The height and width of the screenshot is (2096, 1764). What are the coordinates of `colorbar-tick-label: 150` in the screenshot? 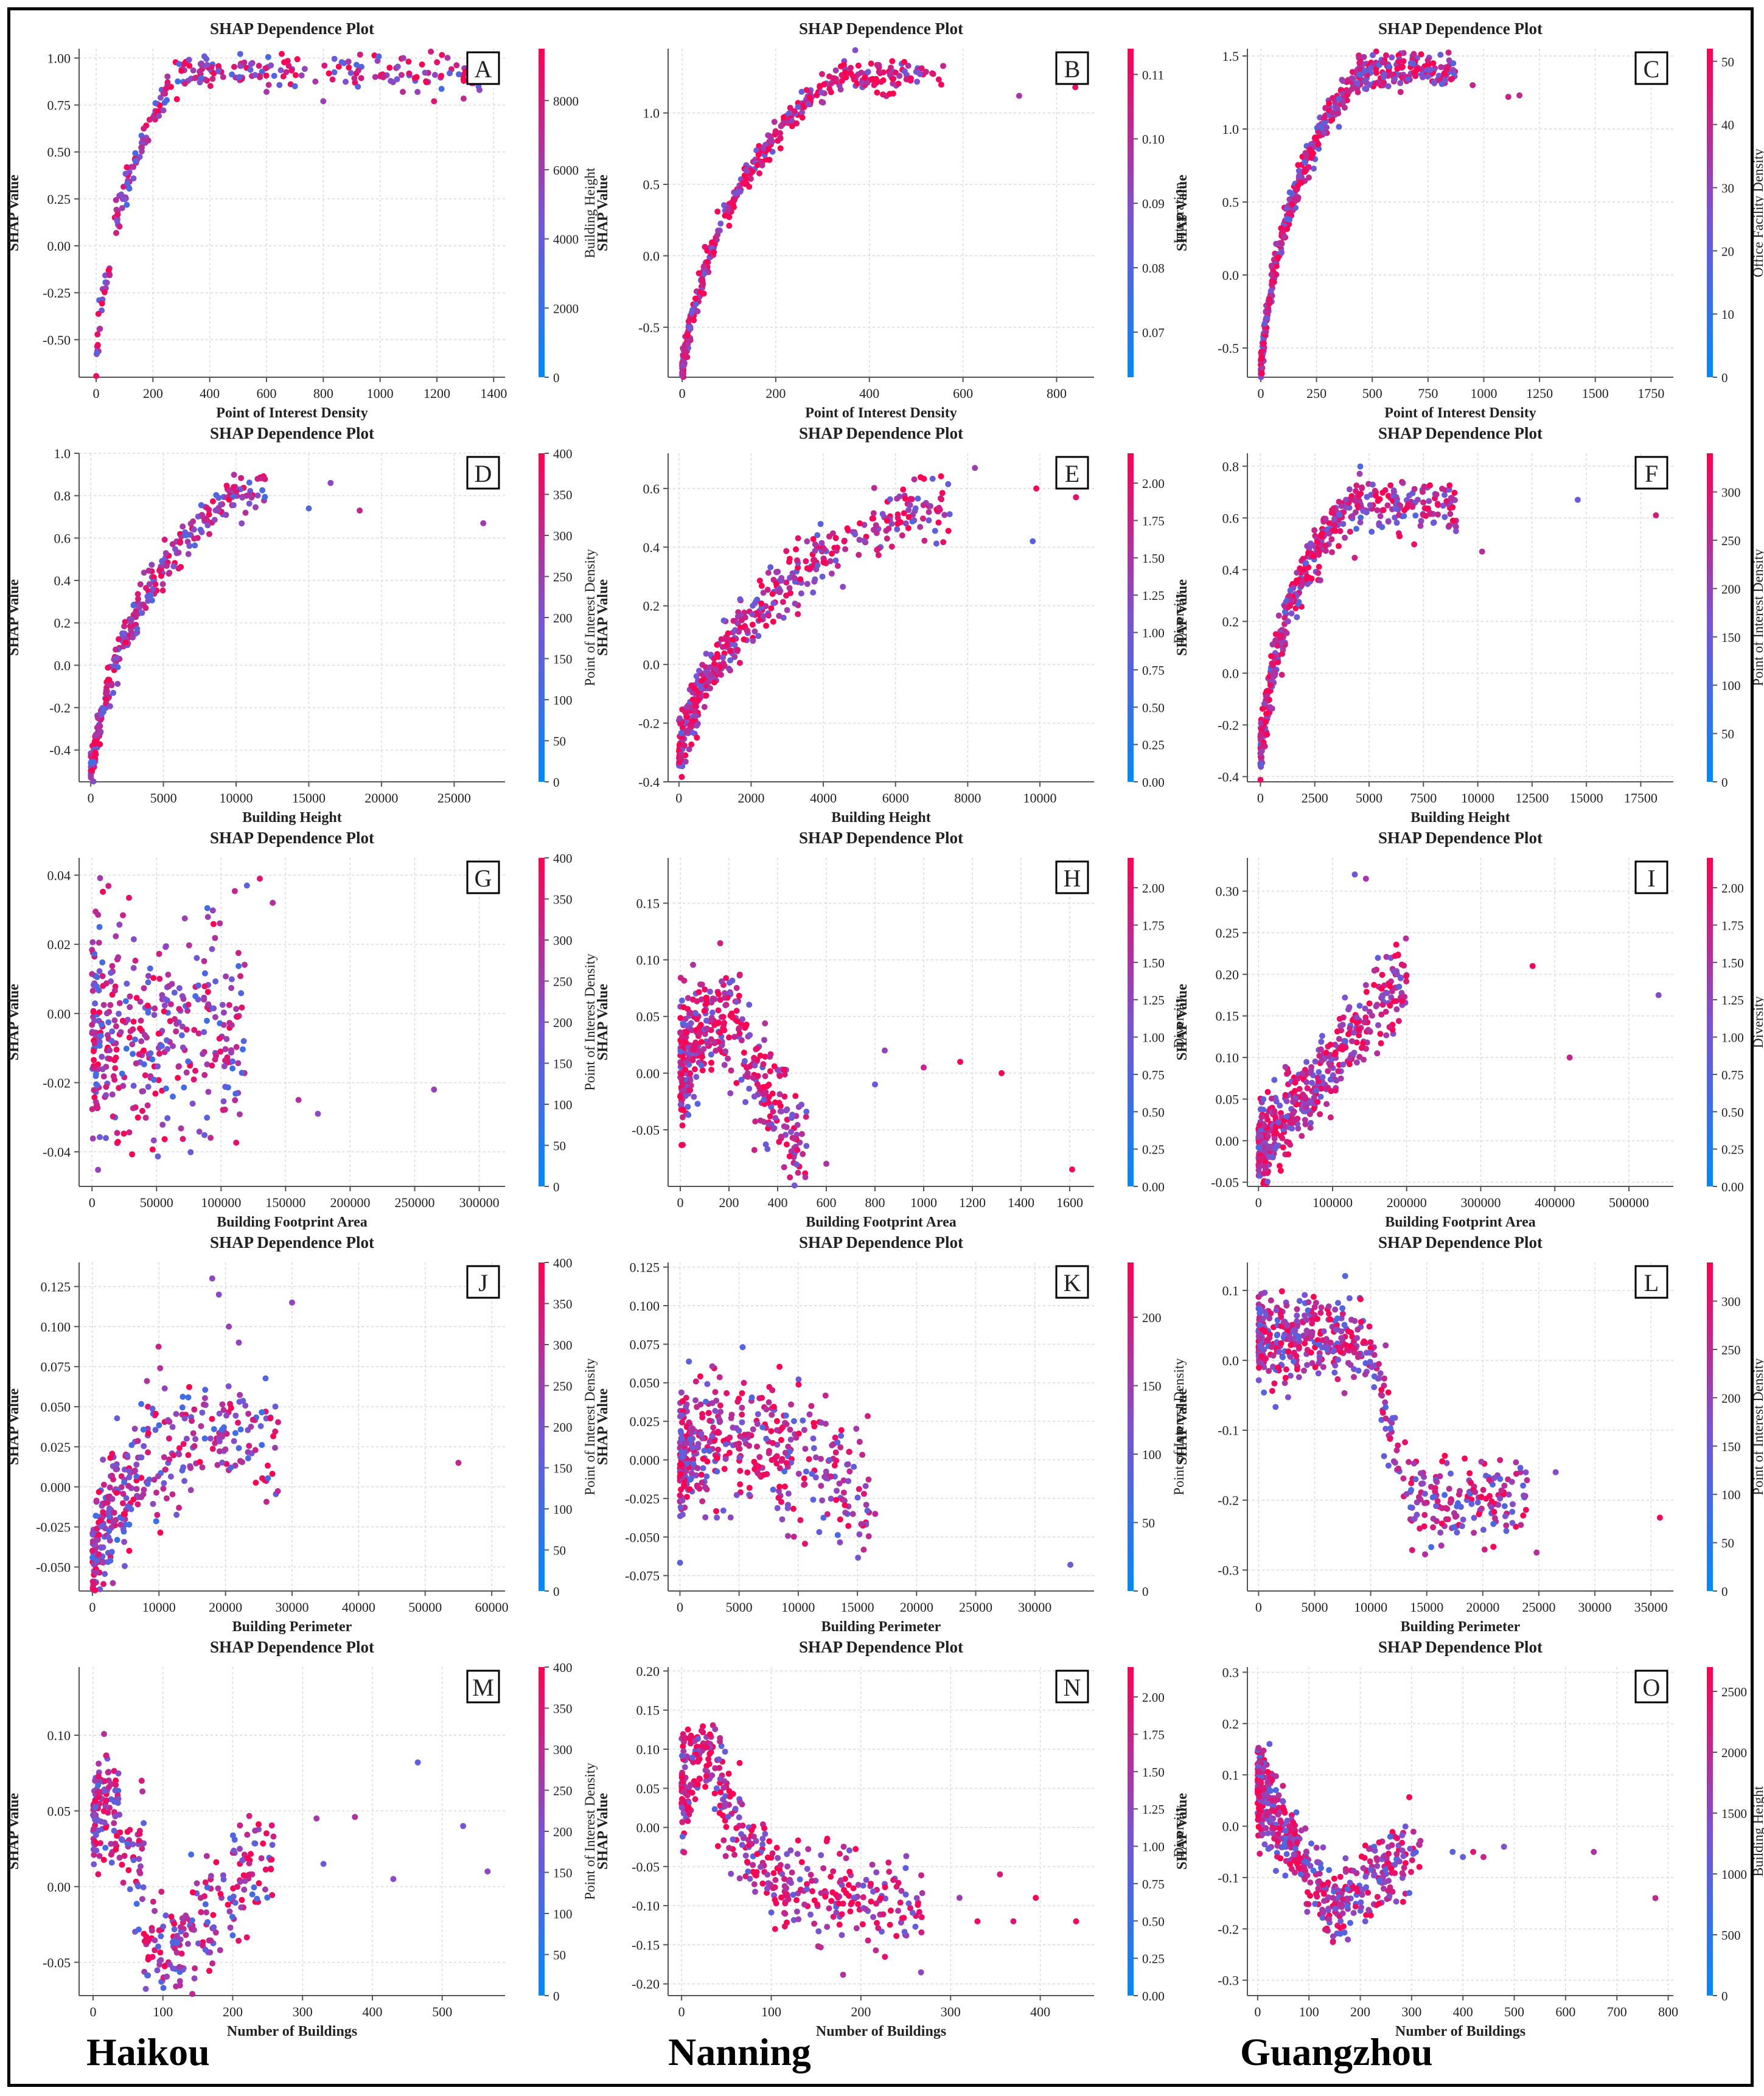 It's located at (1731, 637).